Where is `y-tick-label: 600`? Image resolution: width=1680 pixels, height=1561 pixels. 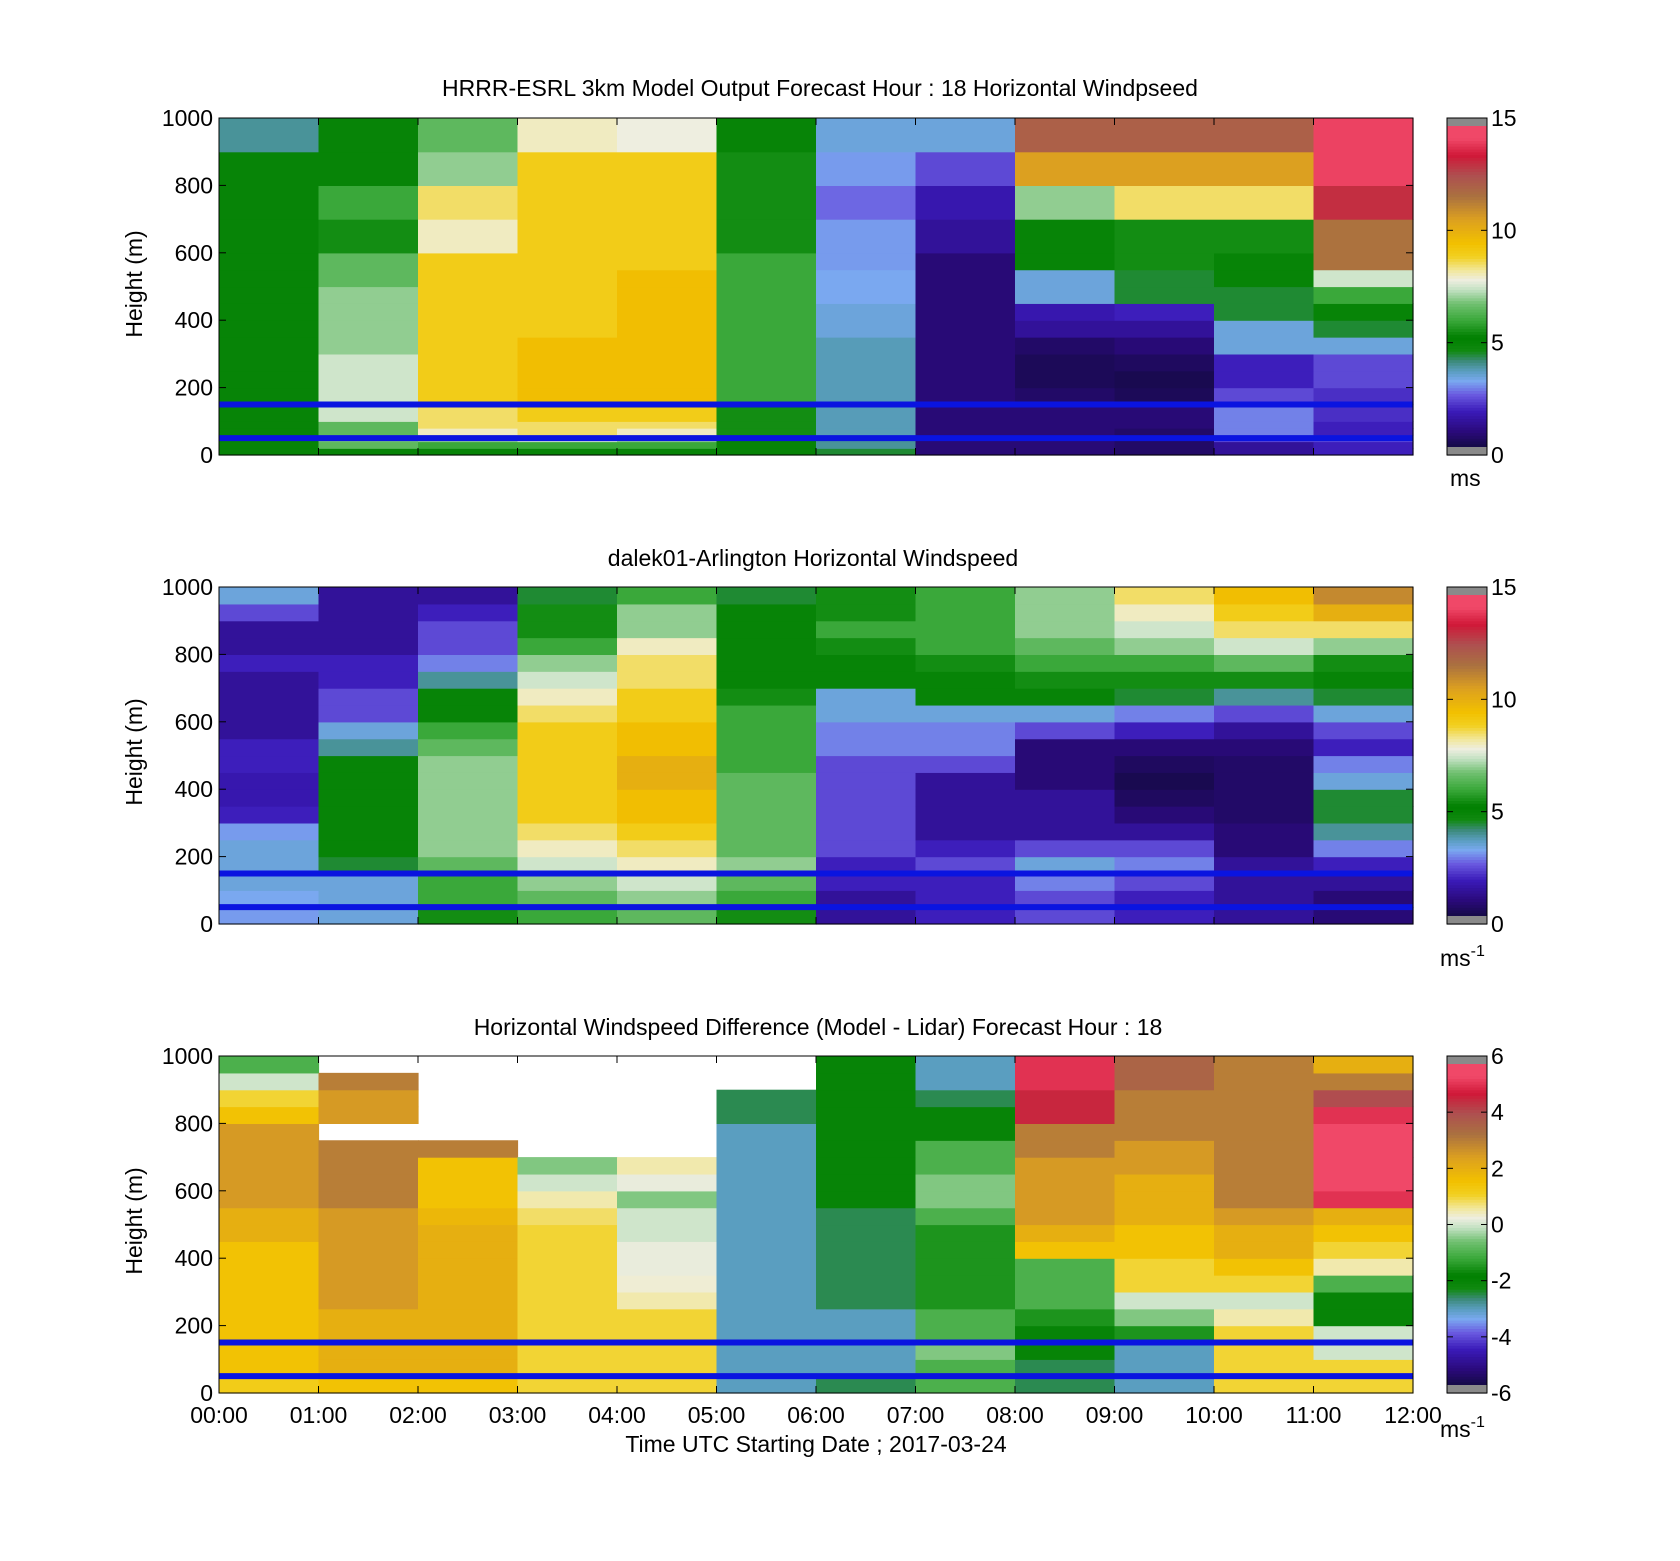 y-tick-label: 600 is located at coordinates (194, 722).